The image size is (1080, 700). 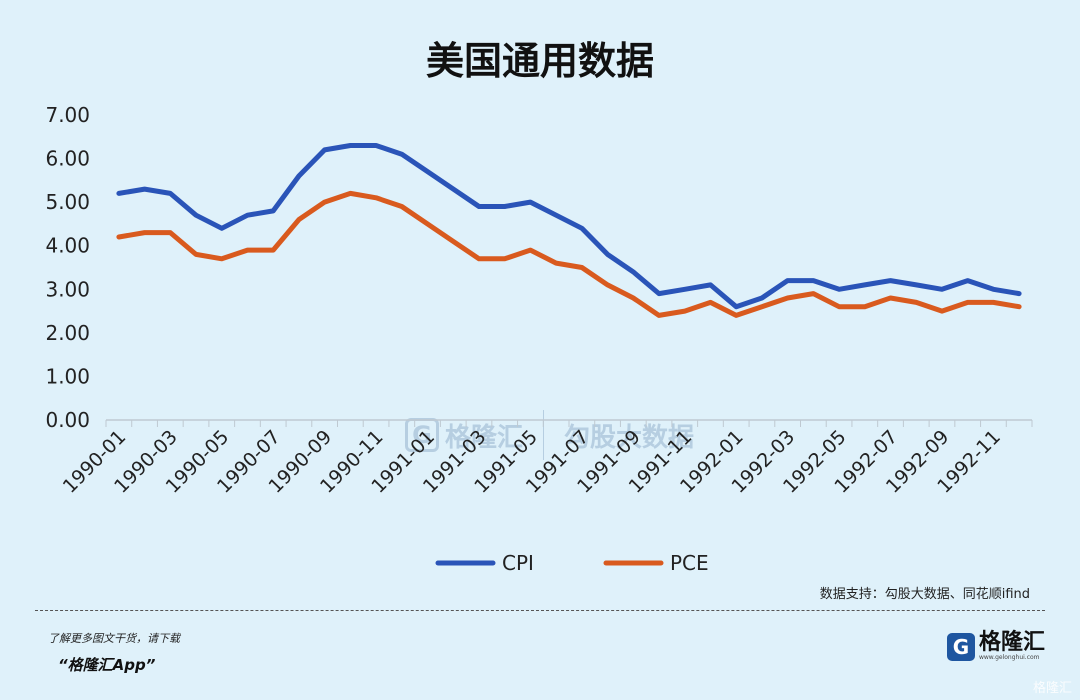 What do you see at coordinates (1011, 642) in the screenshot?
I see `brand-logo-name: 格隆汇` at bounding box center [1011, 642].